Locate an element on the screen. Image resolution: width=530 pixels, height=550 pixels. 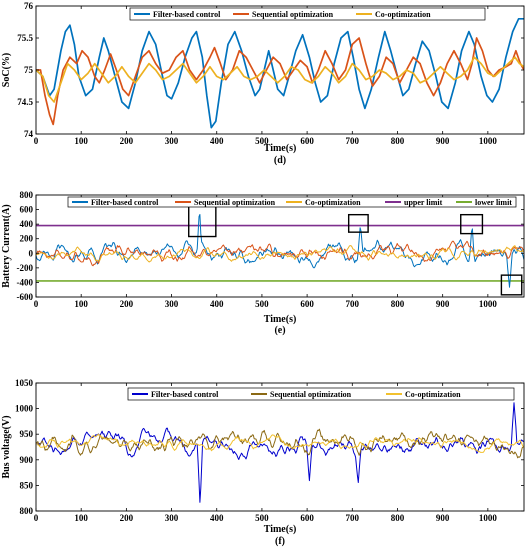
y-axis-label: SoC(%) is located at coordinates (6, 70).